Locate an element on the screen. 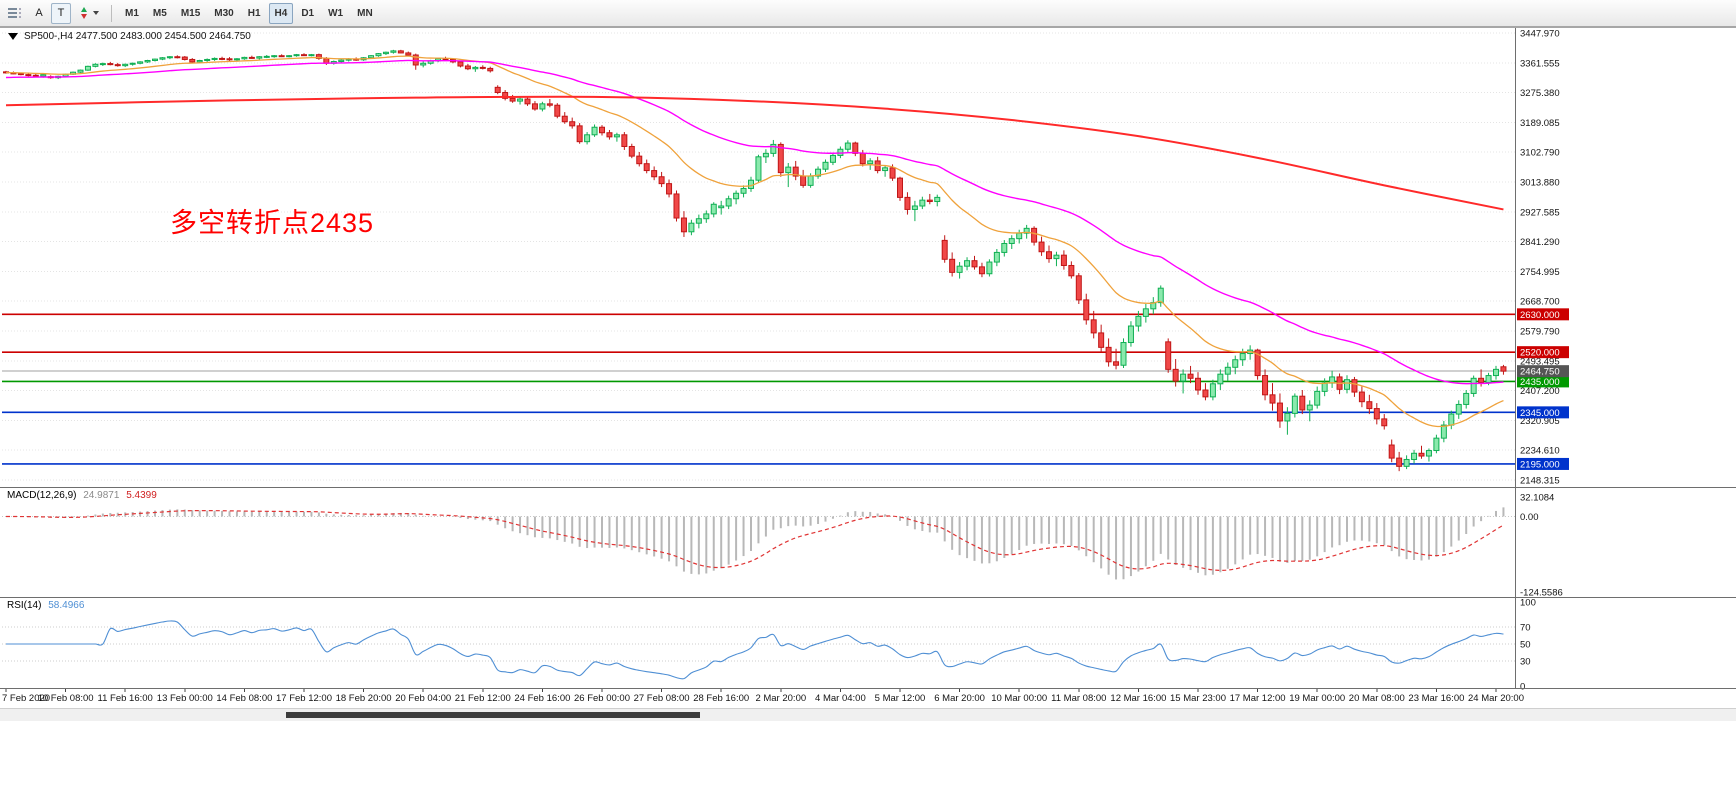 Image resolution: width=1736 pixels, height=793 pixels. price-axis-label: 3102.790 is located at coordinates (1540, 153).